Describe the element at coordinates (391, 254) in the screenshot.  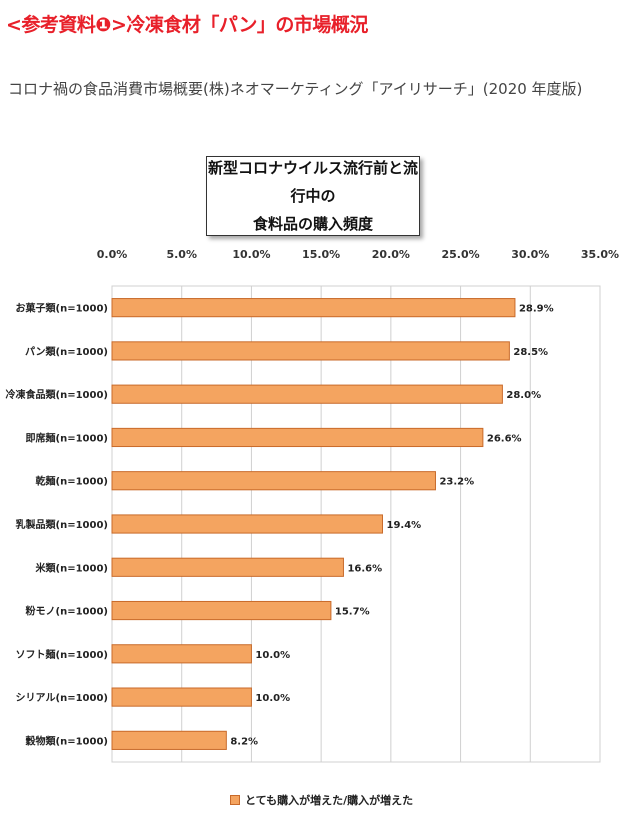
I see `x-tick-label: 20.0%` at that location.